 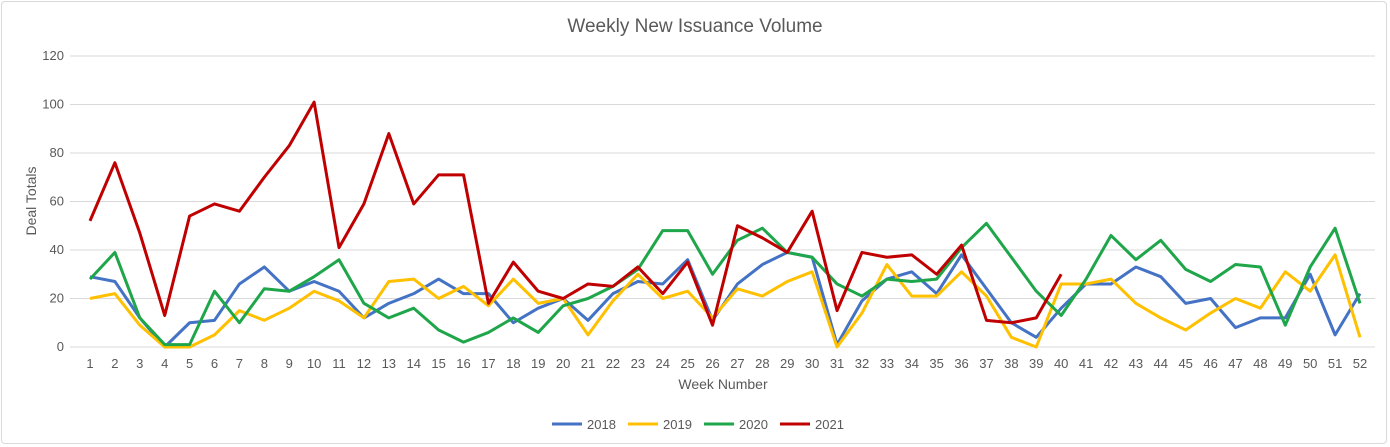 I want to click on x-tick-label: 8, so click(x=264, y=363).